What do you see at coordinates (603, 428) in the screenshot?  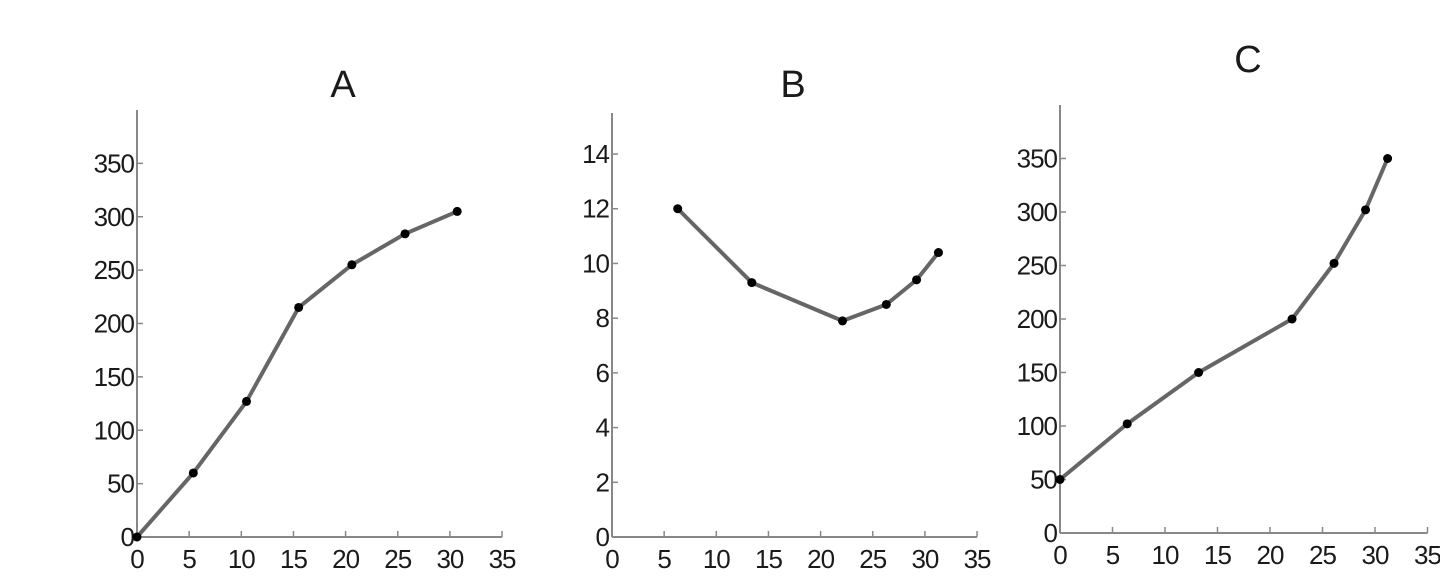 I see `y-tick-label: 4` at bounding box center [603, 428].